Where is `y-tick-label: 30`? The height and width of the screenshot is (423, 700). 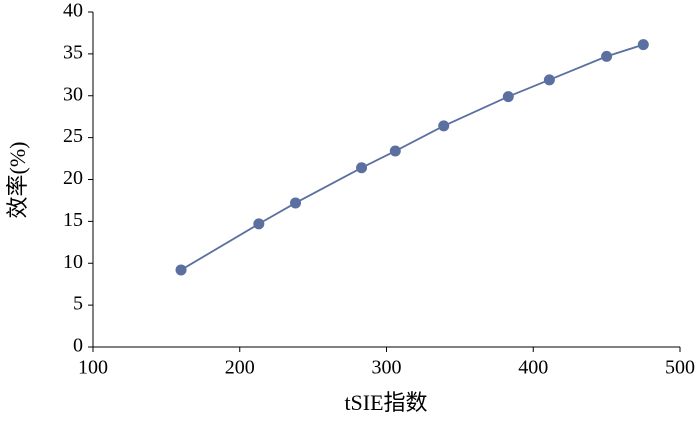 y-tick-label: 30 is located at coordinates (73, 94).